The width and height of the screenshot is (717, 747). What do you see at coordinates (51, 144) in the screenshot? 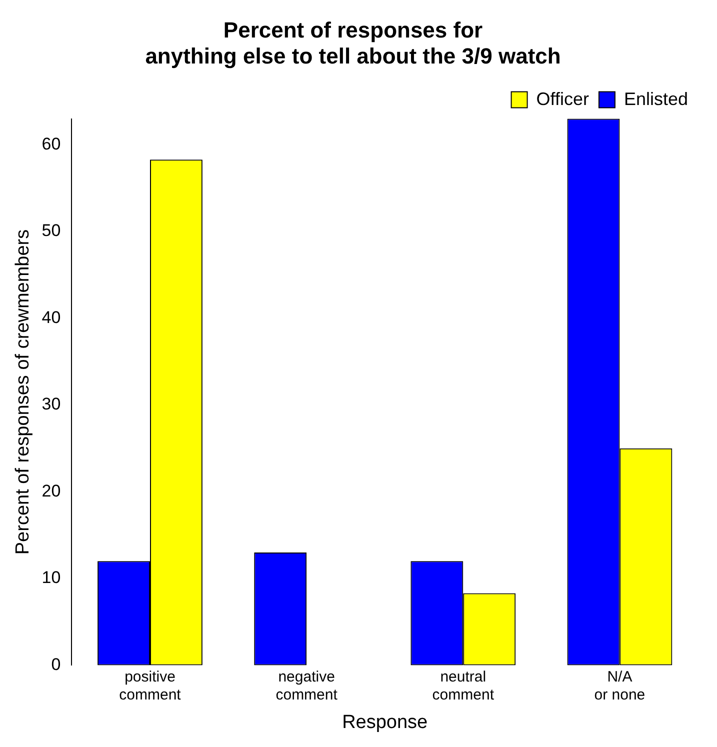
I see `y-tick-label: 60` at bounding box center [51, 144].